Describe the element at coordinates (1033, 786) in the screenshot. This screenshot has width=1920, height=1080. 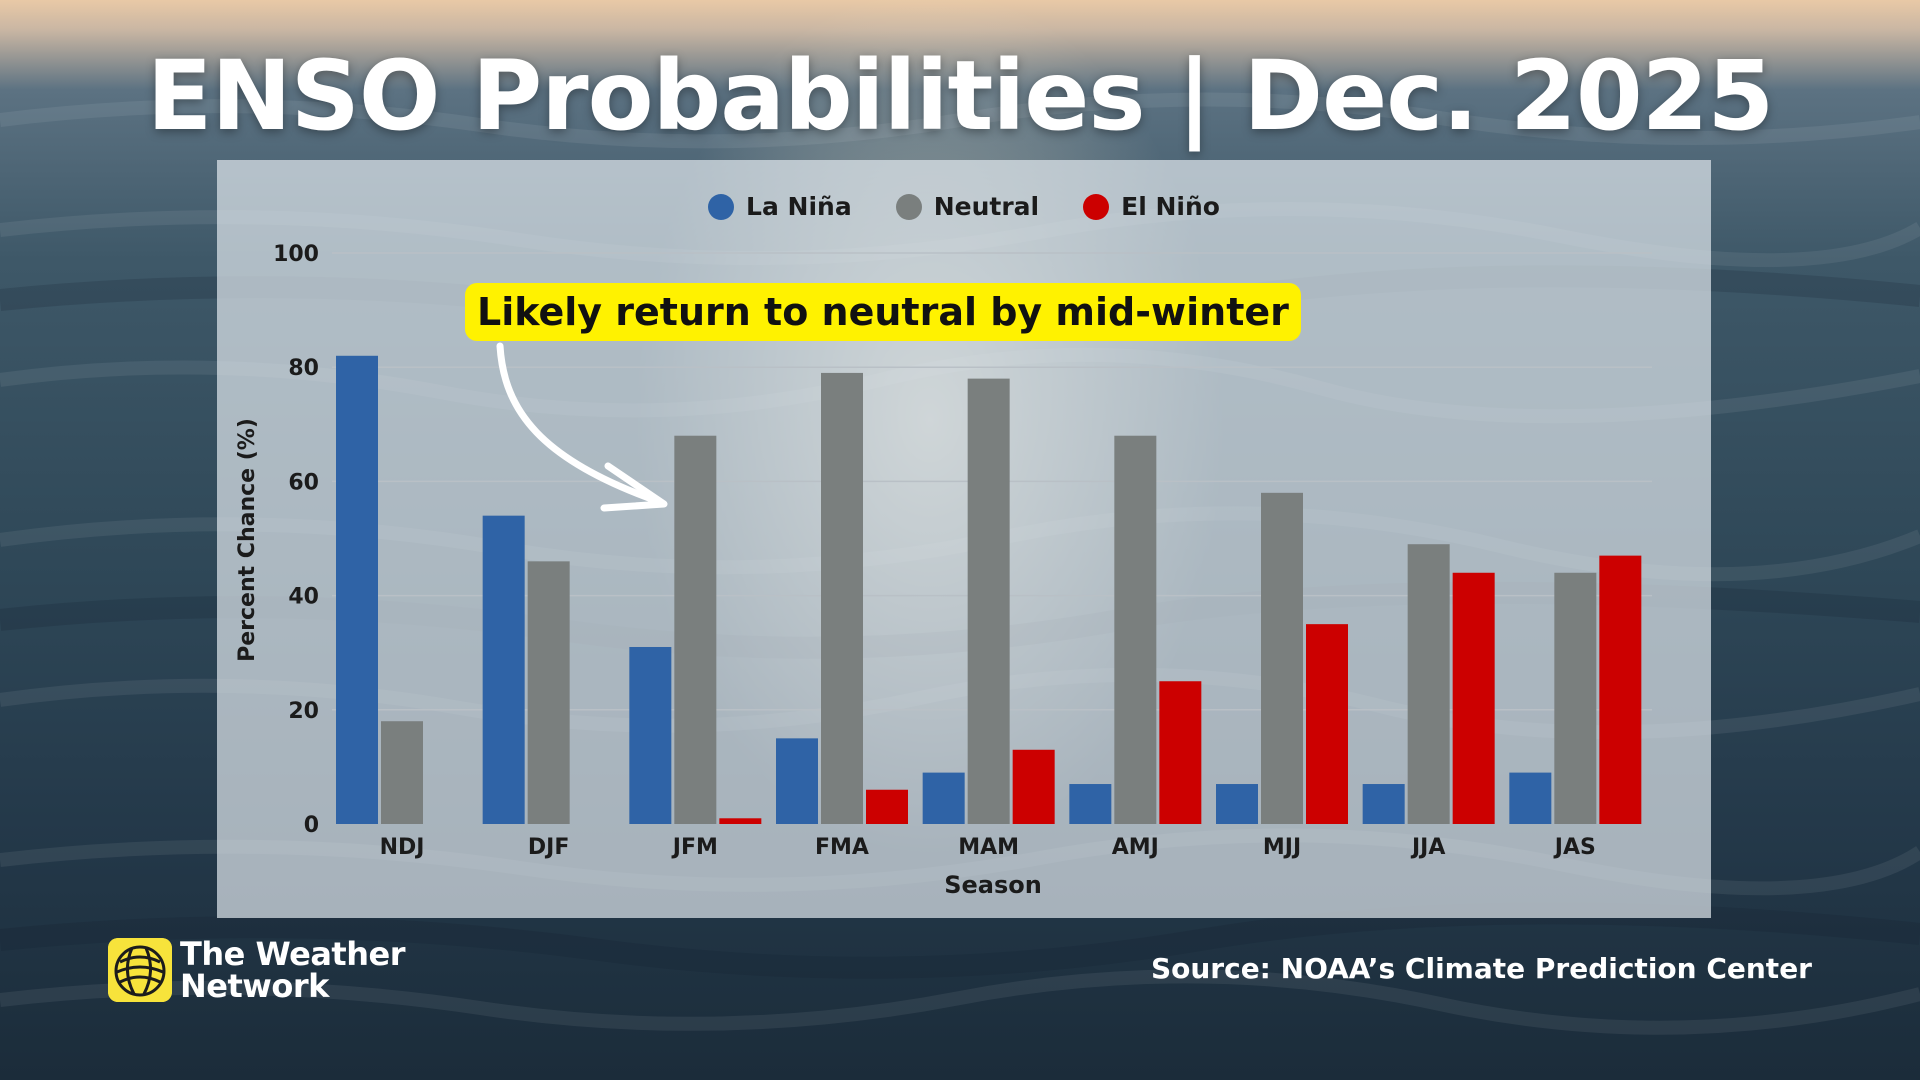
I see `bar-el-nino-mam` at that location.